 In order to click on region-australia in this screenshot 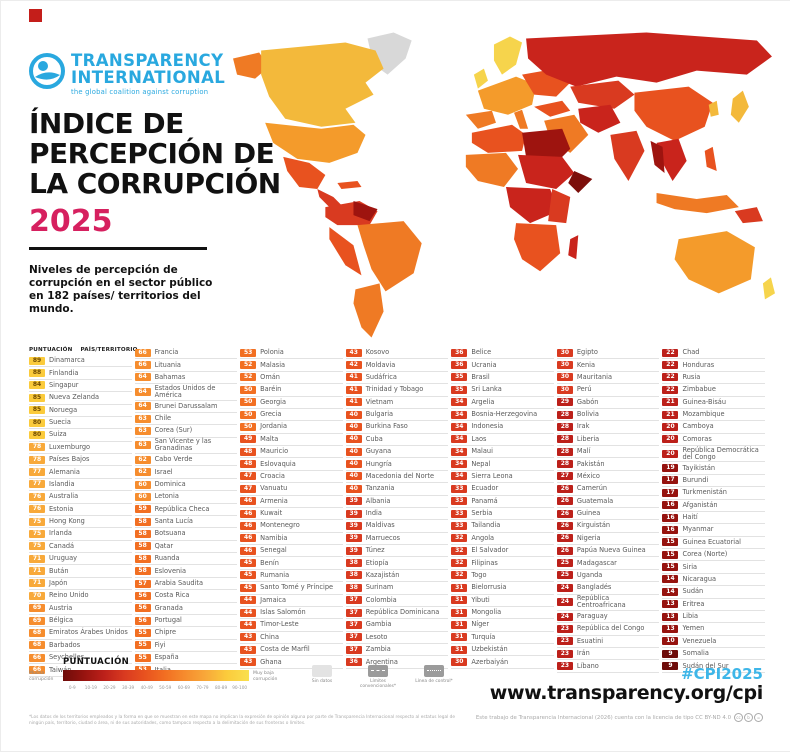, I will do `click(714, 262)`.